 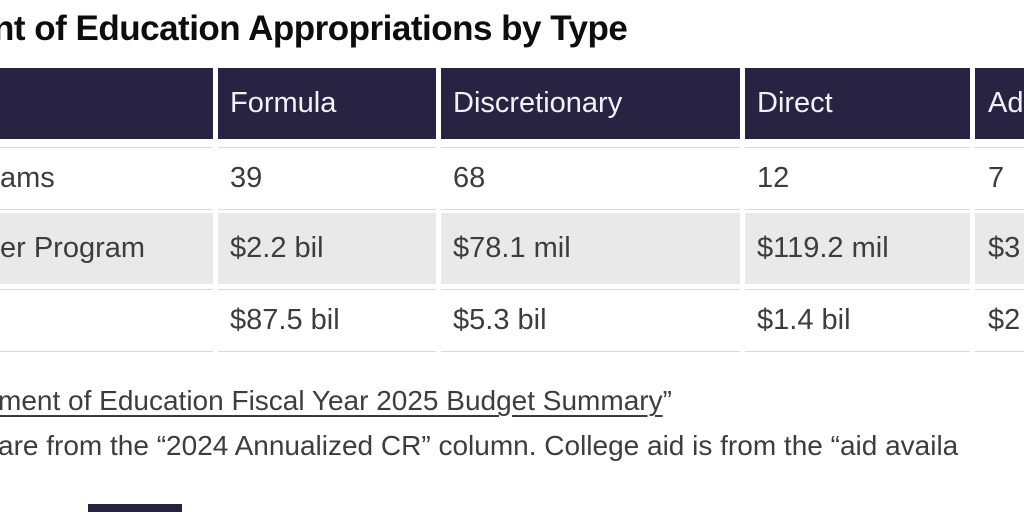 What do you see at coordinates (857, 320) in the screenshot?
I see `table-cell: $1.4 bil` at bounding box center [857, 320].